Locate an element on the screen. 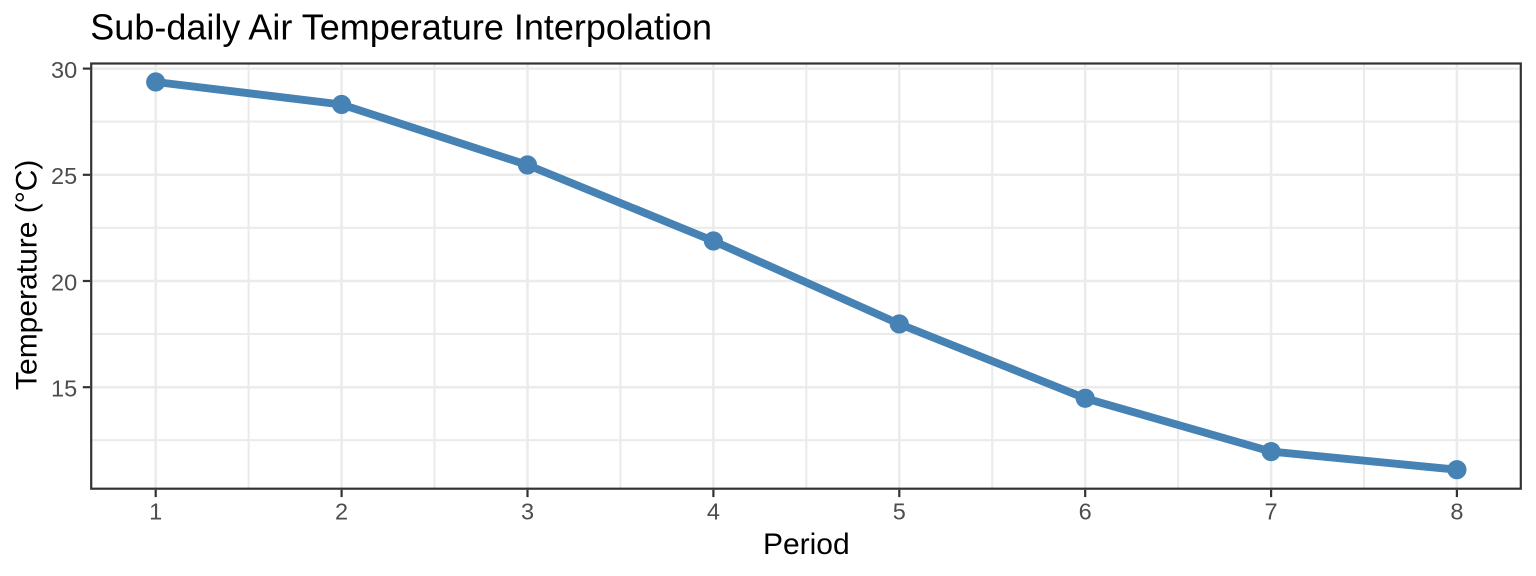  svg-text: 8 is located at coordinates (1456, 512).